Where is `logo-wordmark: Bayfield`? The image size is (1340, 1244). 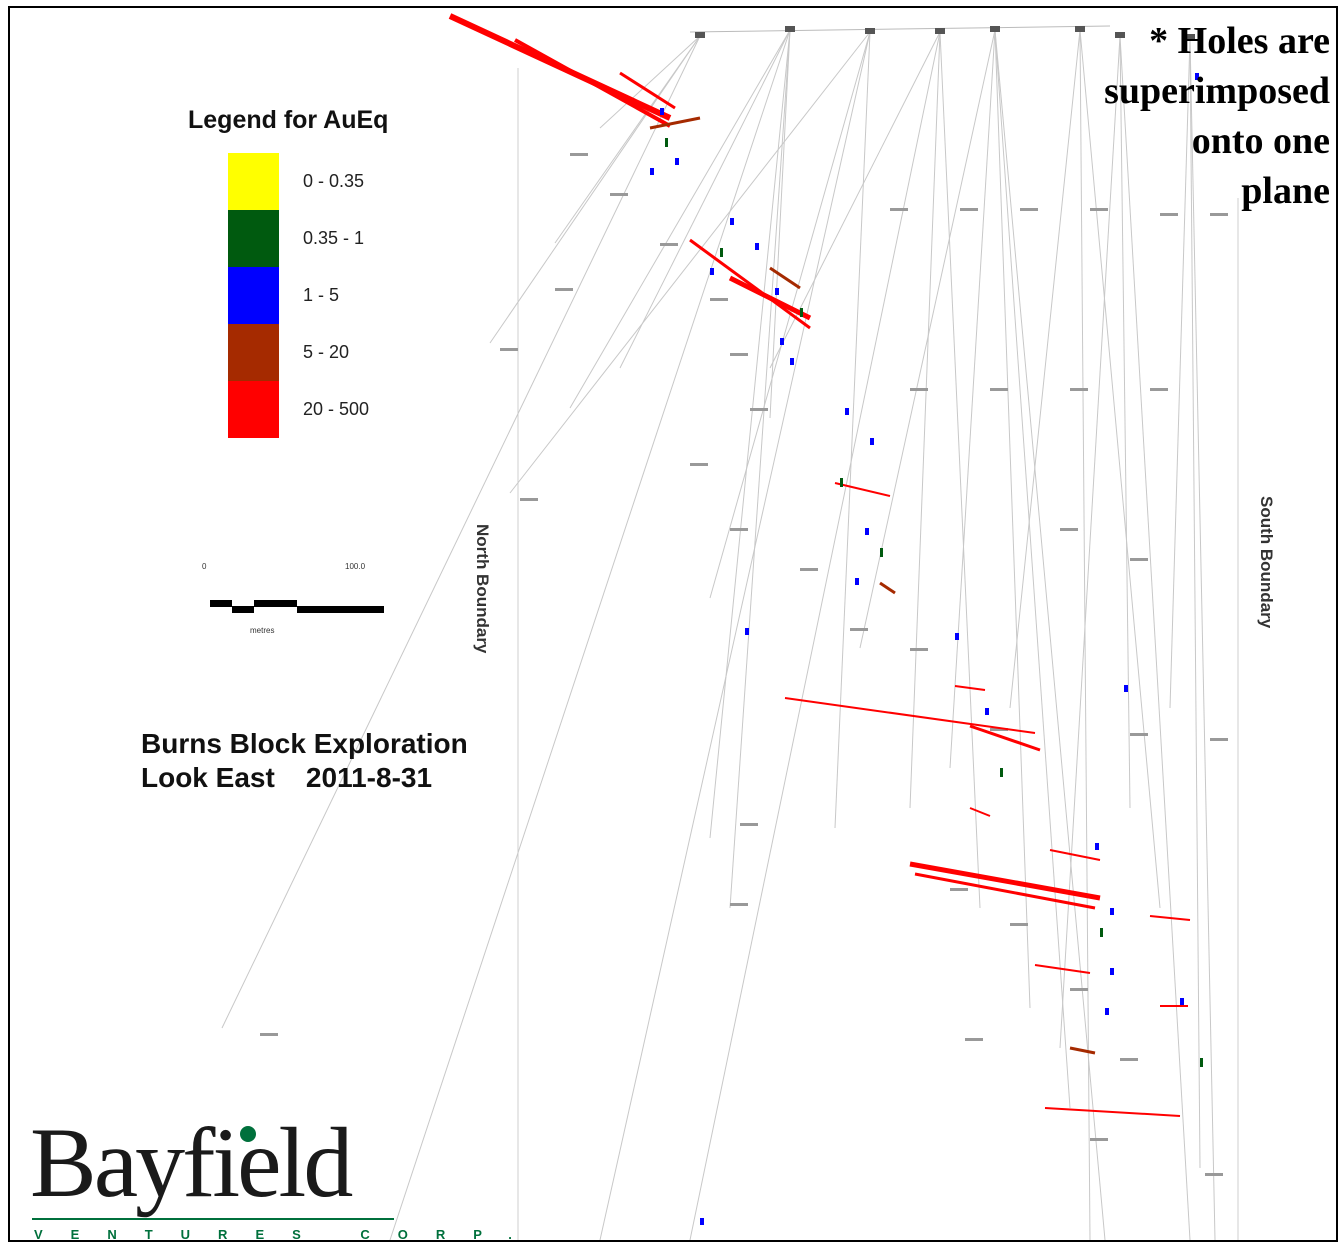
logo-wordmark: Bayfield is located at coordinates (191, 1162).